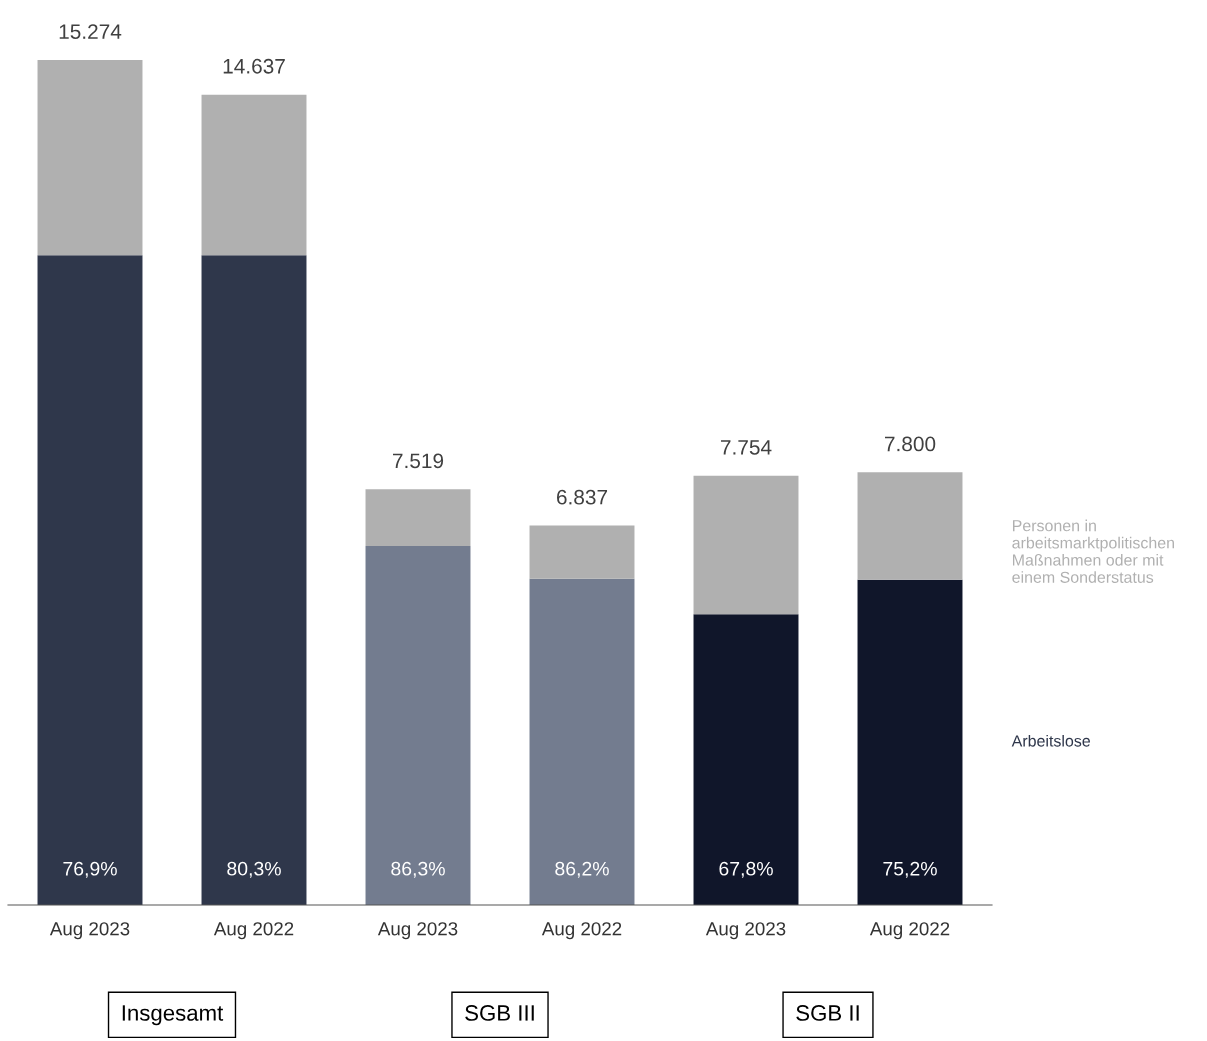  I want to click on annotation: 14.637, so click(254, 66).